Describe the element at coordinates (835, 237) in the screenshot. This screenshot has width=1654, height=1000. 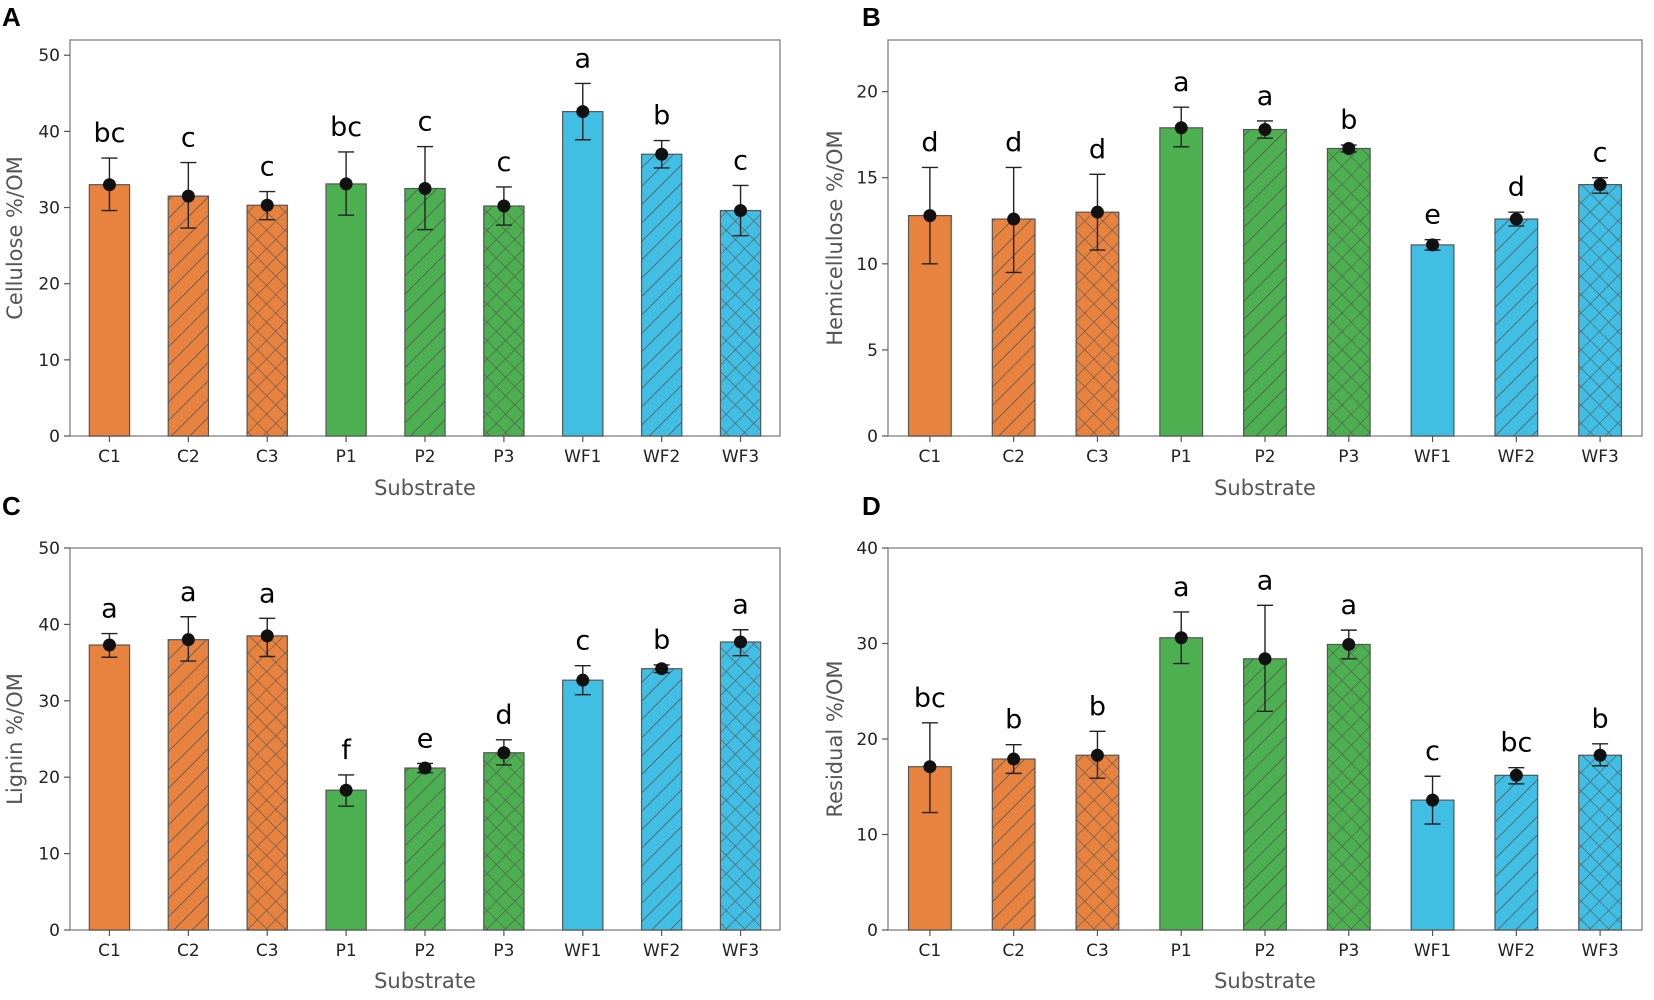
I see `y-axis-label: Hemicellulose %/OM` at that location.